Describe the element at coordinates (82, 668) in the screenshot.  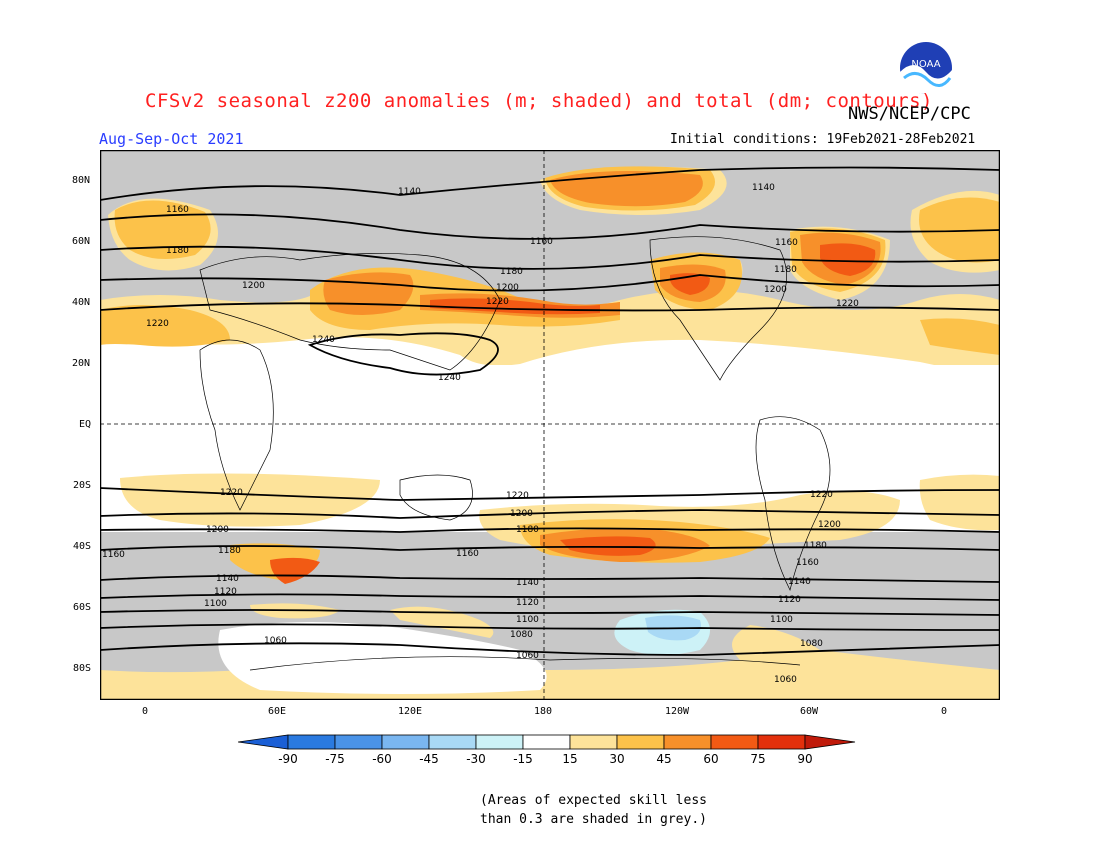
I see `lat-label-80s: 80S` at that location.